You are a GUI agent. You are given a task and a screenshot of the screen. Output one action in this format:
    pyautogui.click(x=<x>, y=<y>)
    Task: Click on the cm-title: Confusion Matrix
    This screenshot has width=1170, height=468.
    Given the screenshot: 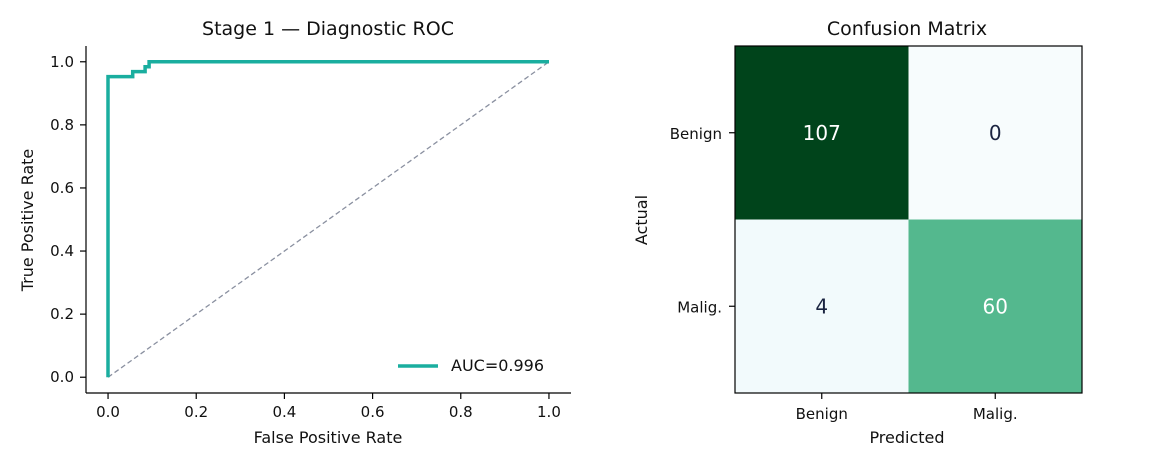 What is the action you would take?
    pyautogui.click(x=907, y=29)
    